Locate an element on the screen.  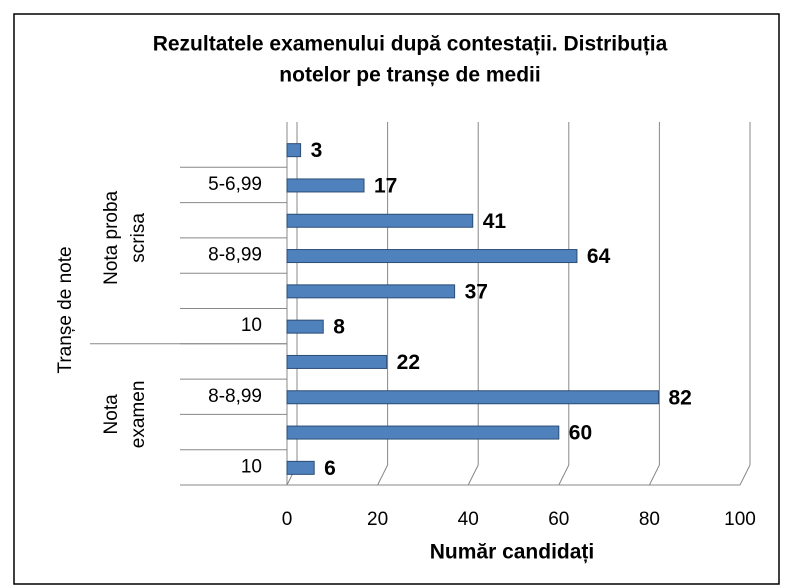
group-label: scrisa is located at coordinates (138, 238).